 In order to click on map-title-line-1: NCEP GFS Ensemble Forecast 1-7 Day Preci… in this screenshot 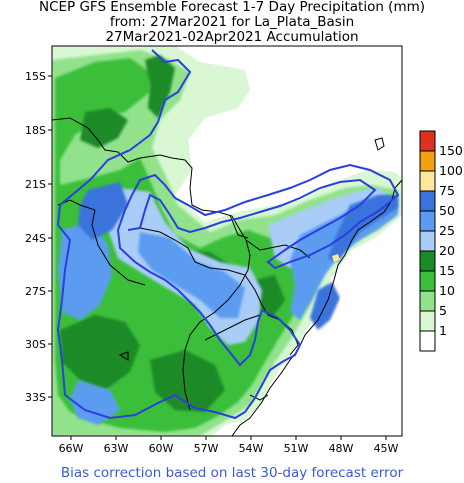, I will do `click(232, 7)`.